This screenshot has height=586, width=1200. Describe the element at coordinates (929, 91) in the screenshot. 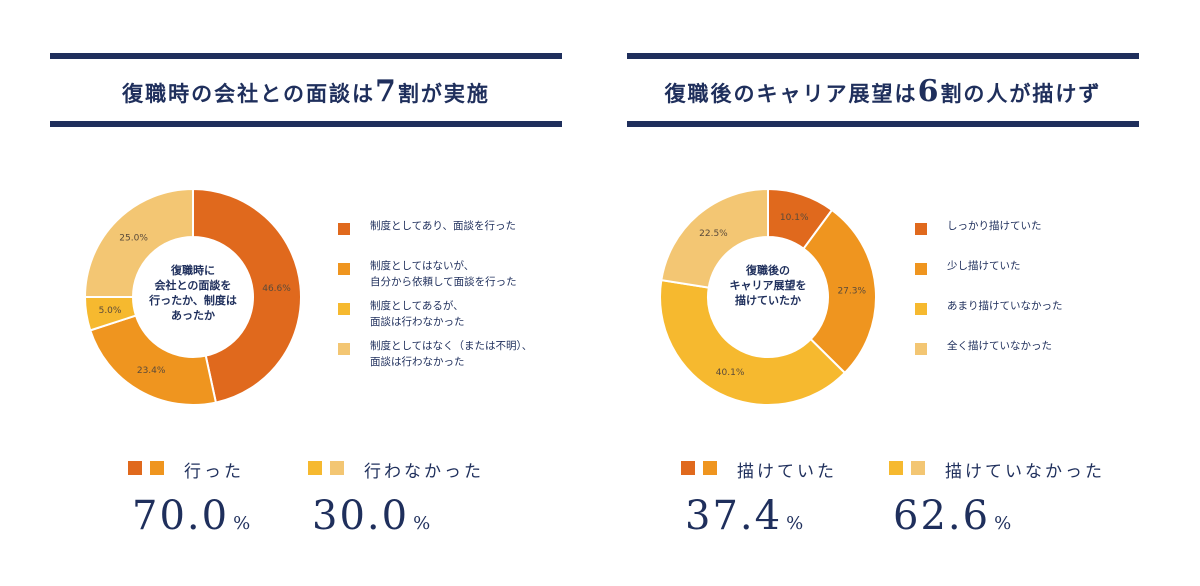

I see `title-emphasis: 6` at that location.